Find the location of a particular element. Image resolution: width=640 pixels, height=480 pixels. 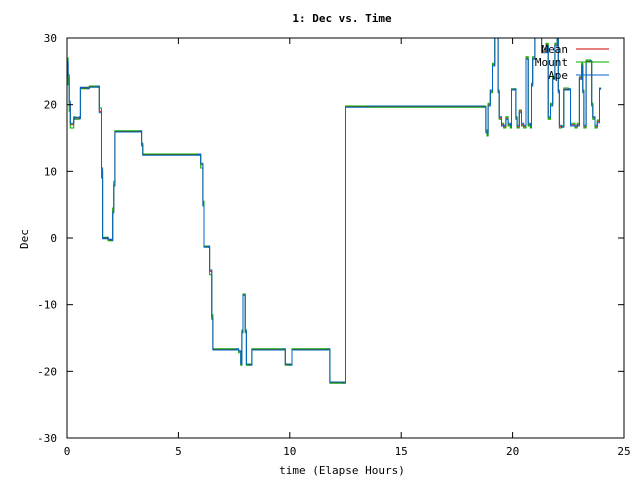

y-tick-label: -10 is located at coordinates (47, 305).